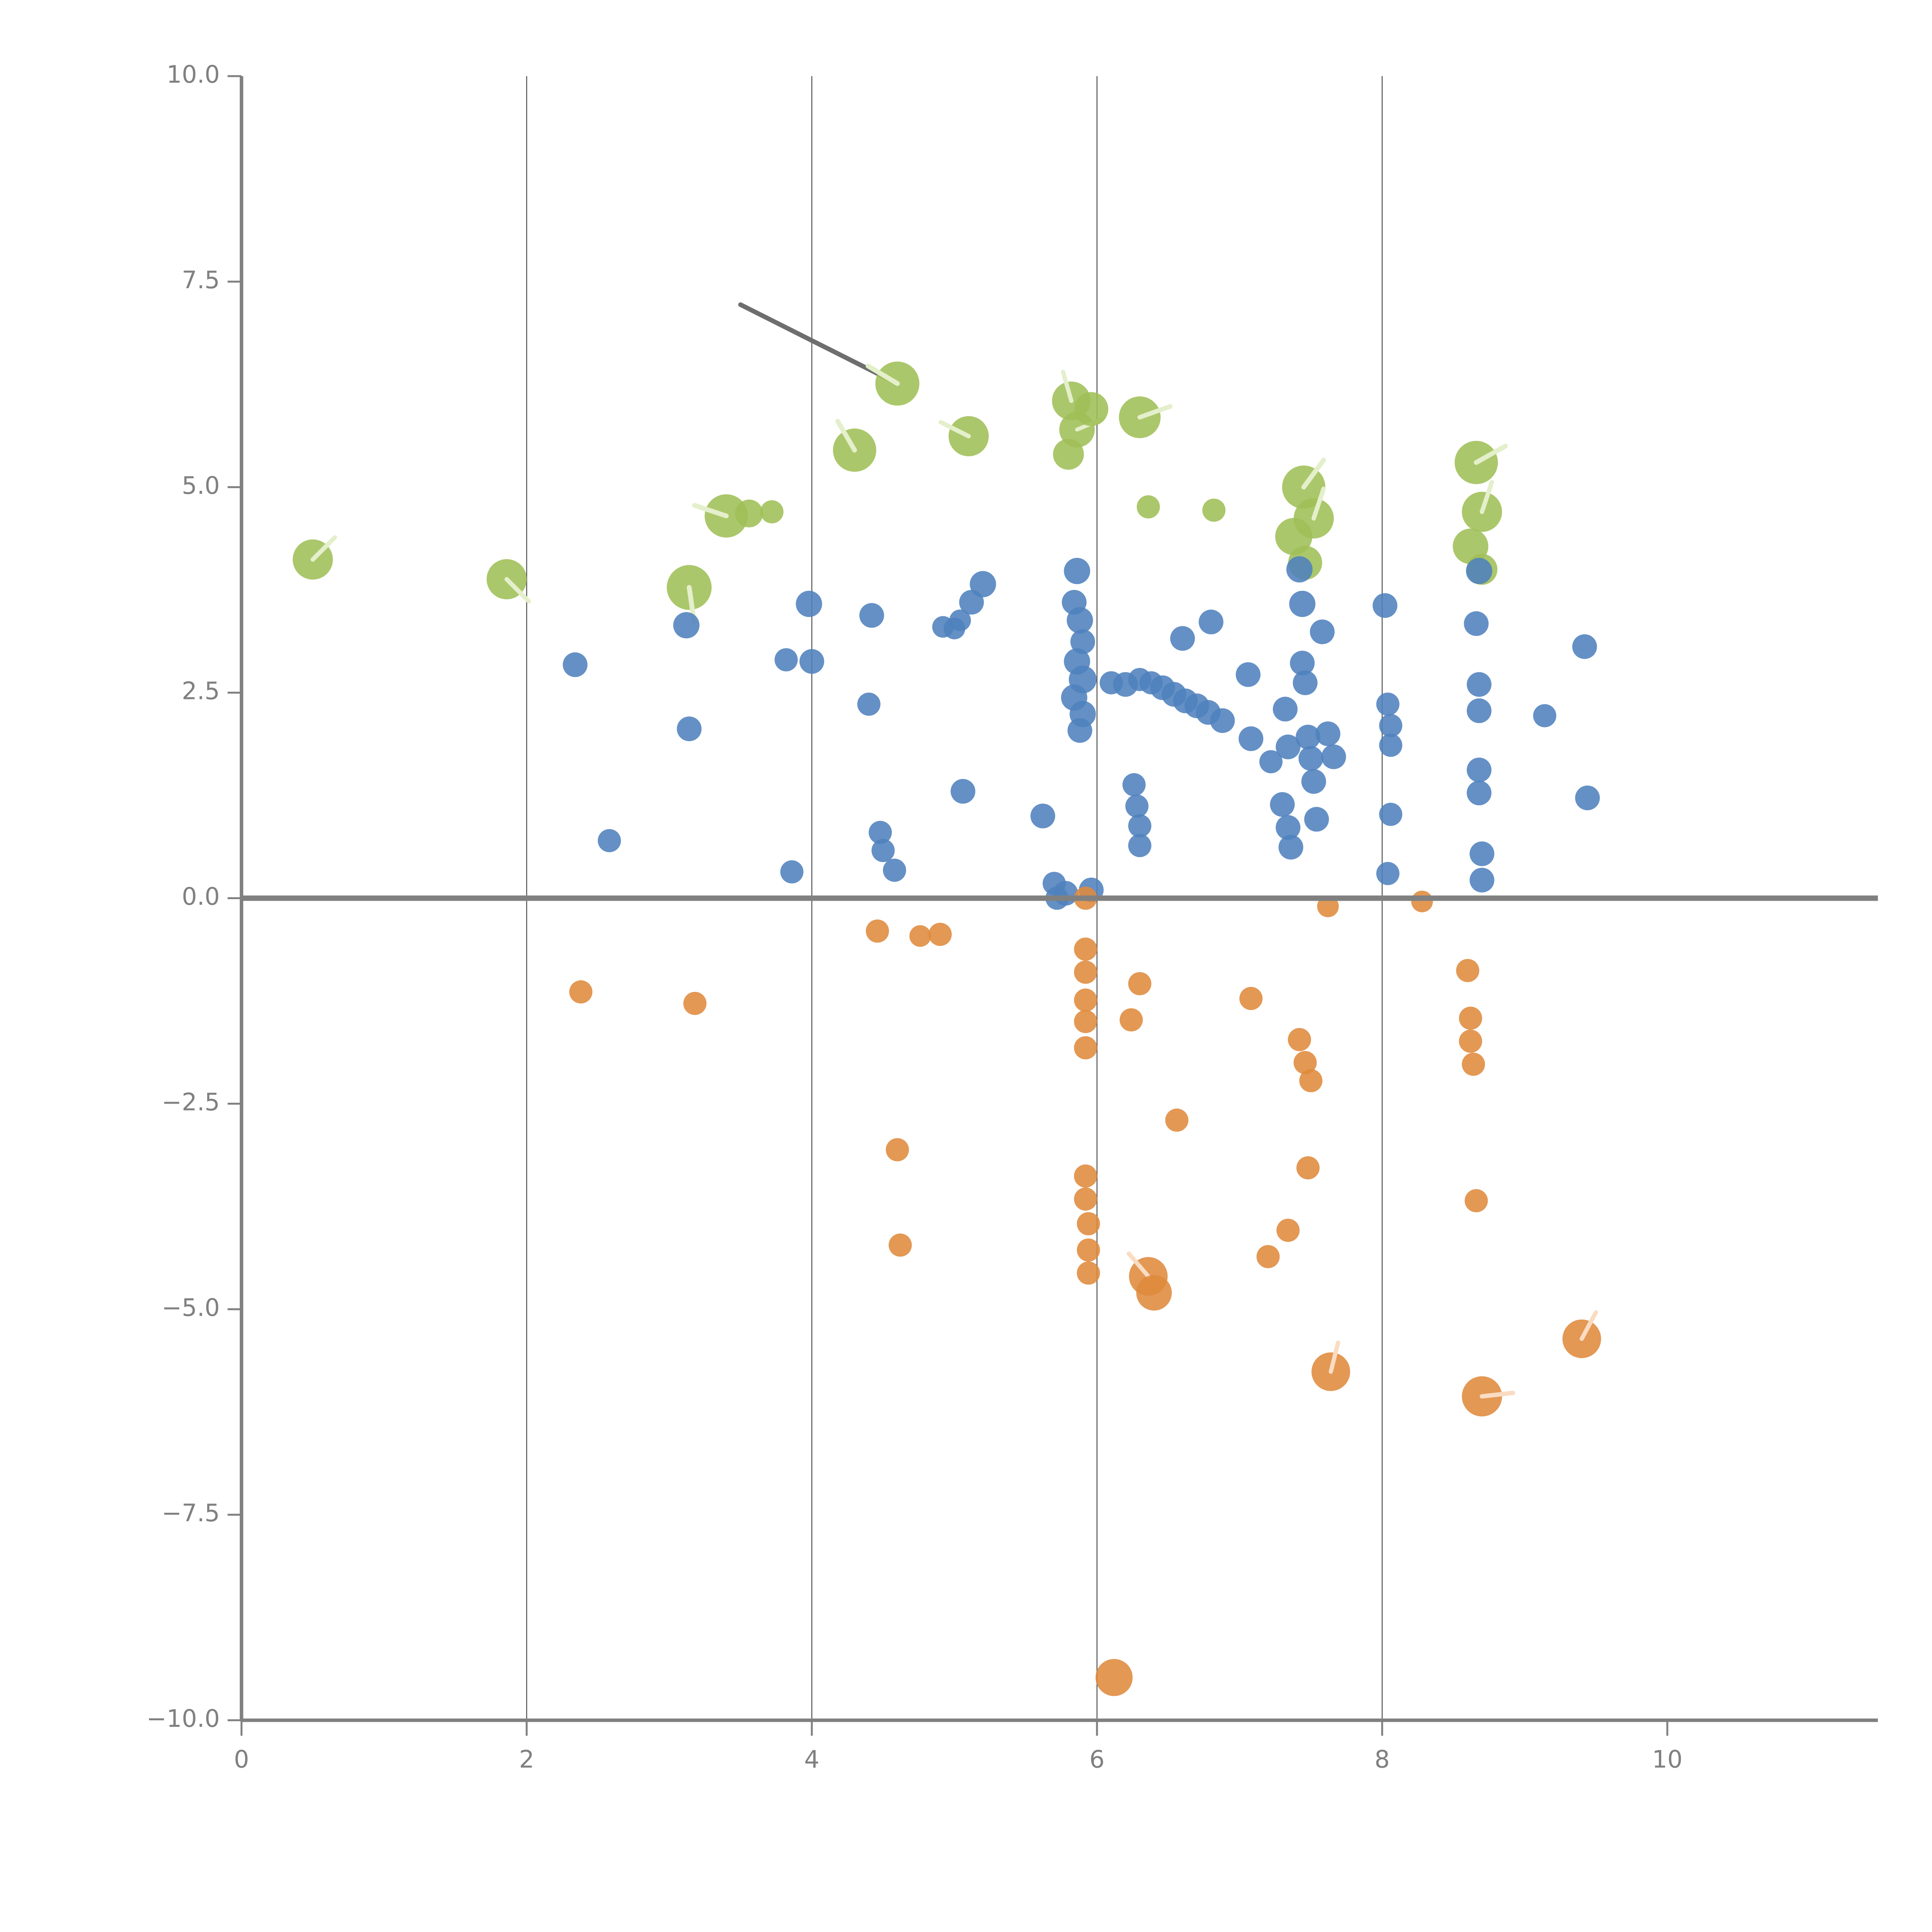  I want to click on series-blue, so click(1081, 733).